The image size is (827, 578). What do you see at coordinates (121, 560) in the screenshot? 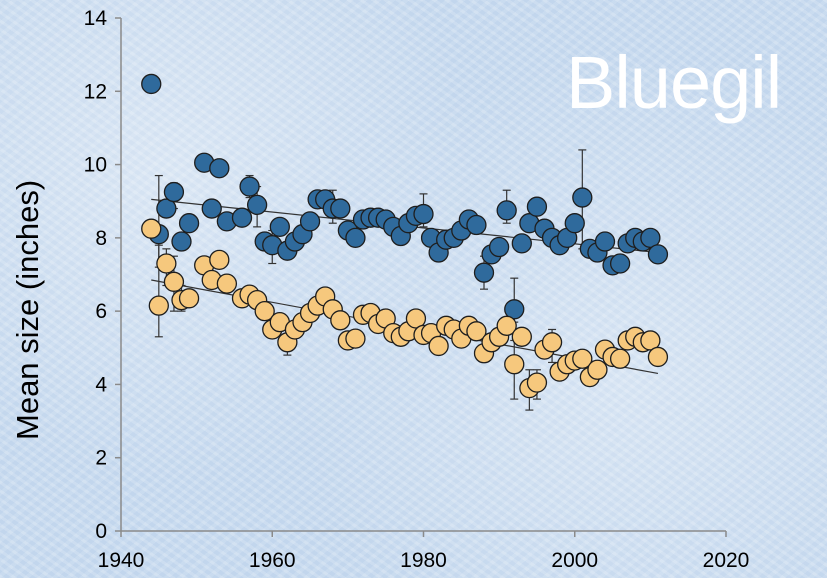
I see `x-tick-label: 1940` at bounding box center [121, 560].